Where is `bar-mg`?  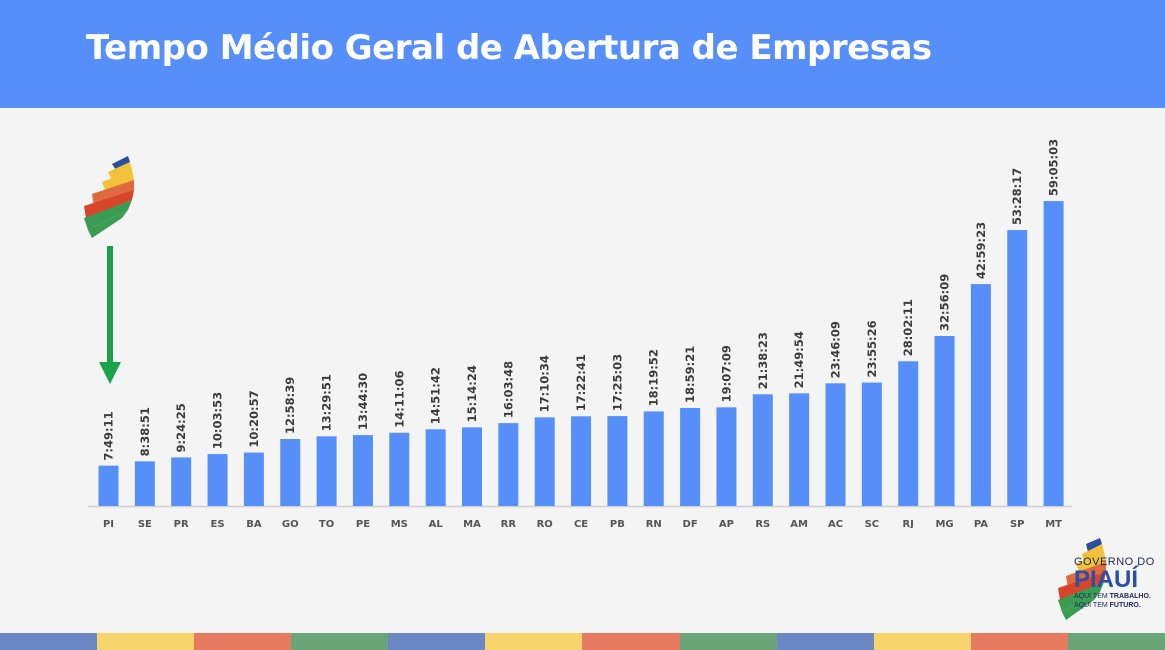 bar-mg is located at coordinates (944, 420).